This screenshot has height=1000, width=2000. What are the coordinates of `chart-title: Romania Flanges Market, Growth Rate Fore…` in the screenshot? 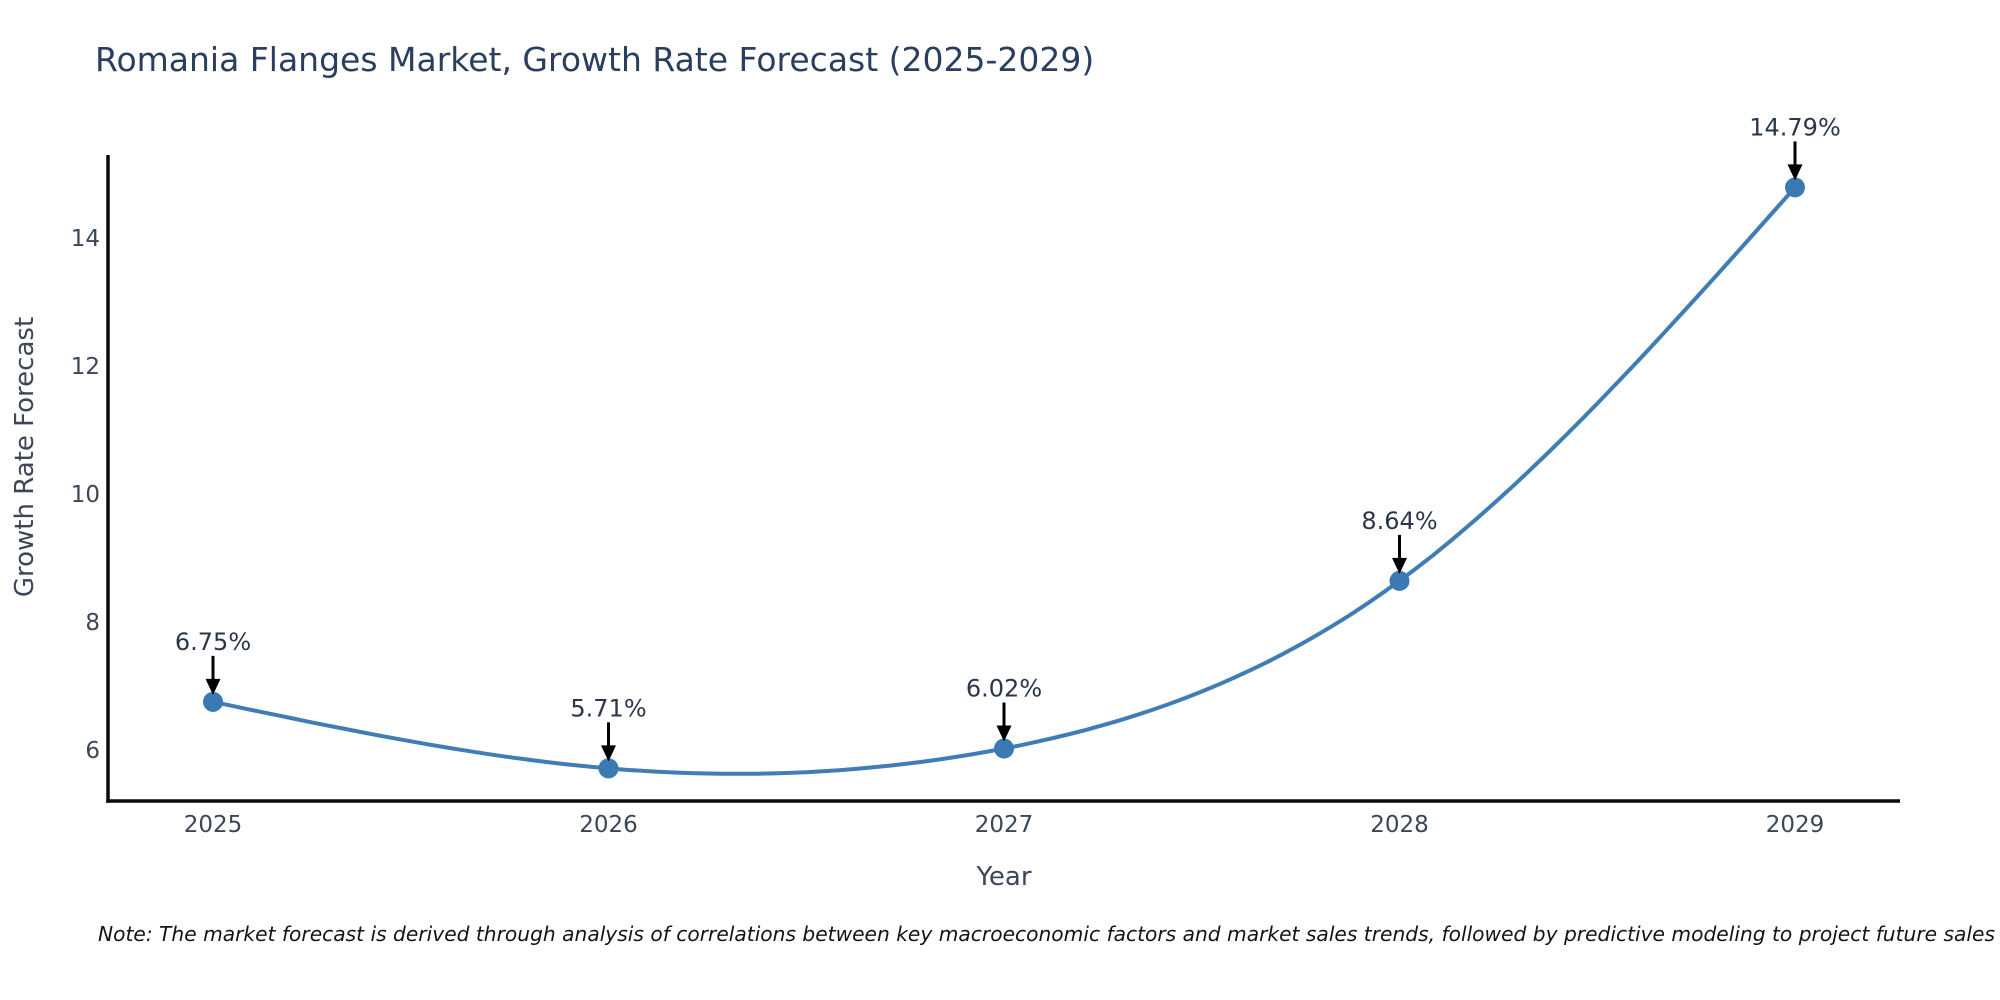 It's located at (594, 59).